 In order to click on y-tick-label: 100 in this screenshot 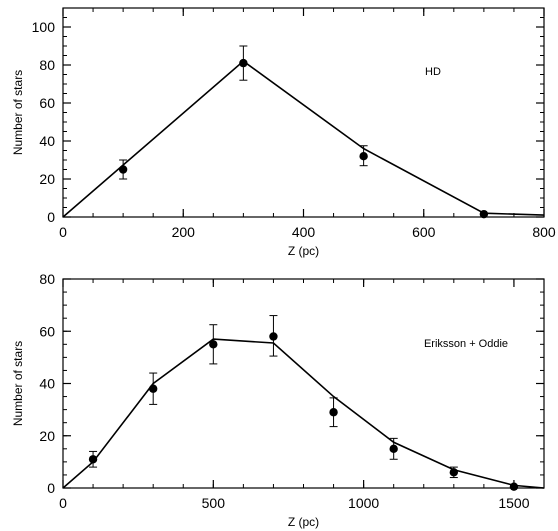, I will do `click(44, 27)`.